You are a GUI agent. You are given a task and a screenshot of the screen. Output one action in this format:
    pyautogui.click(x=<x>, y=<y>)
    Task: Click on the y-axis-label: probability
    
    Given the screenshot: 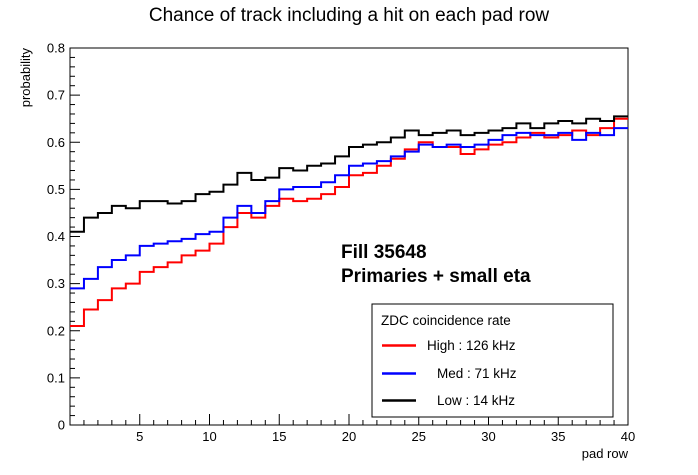 What is the action you would take?
    pyautogui.click(x=25, y=78)
    